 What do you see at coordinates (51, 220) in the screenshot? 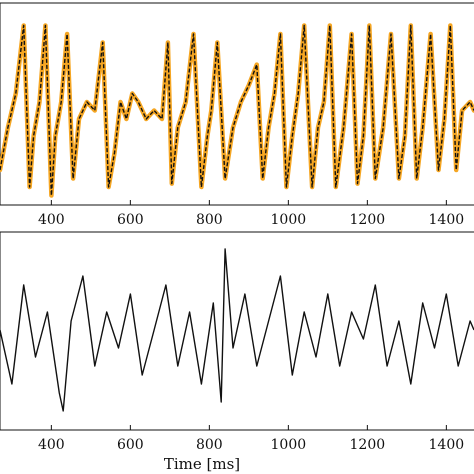
I see `top-x-tick-label: 400` at bounding box center [51, 220].